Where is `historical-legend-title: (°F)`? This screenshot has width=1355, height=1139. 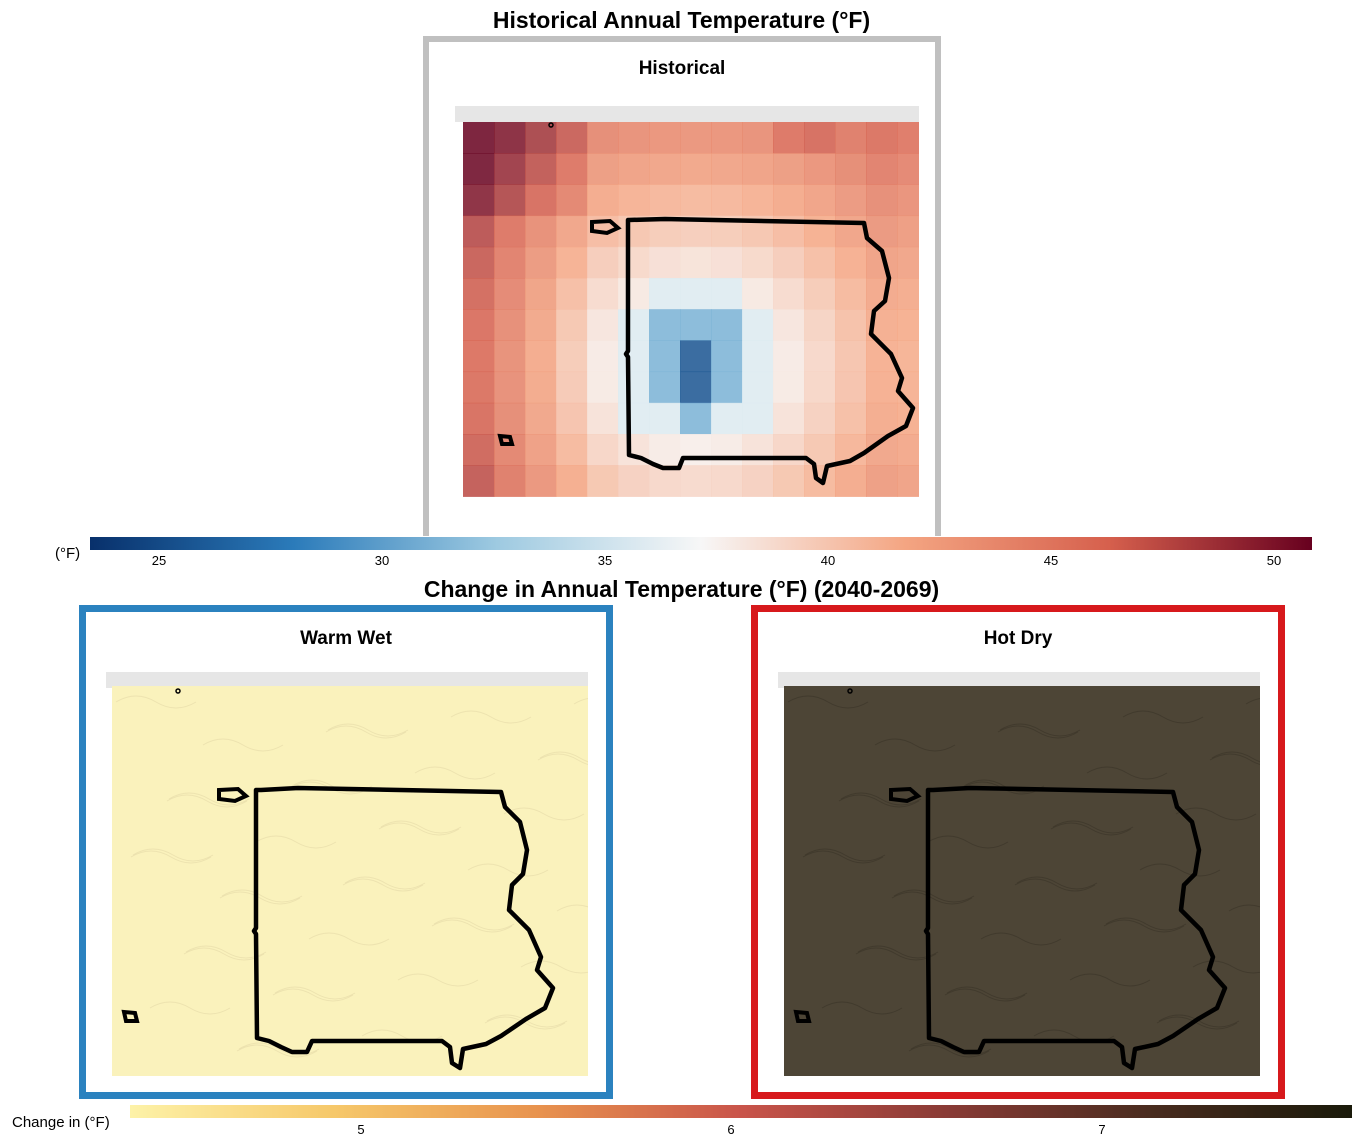
historical-legend-title: (°F) is located at coordinates (68, 553).